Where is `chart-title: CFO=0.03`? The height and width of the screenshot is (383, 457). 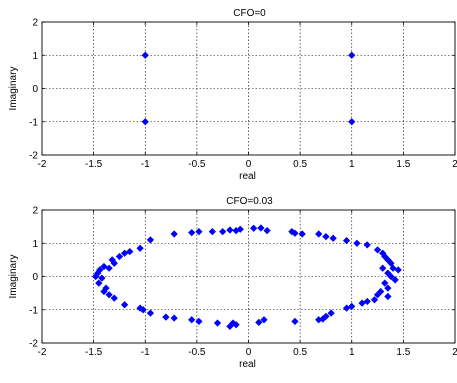 chart-title: CFO=0.03 is located at coordinates (249, 201).